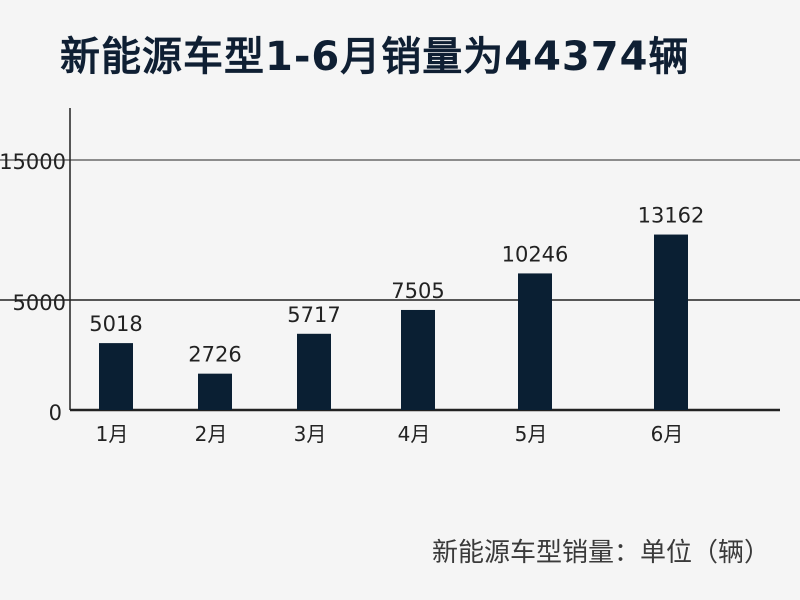  I want to click on data-label-1: 5018, so click(115, 324).